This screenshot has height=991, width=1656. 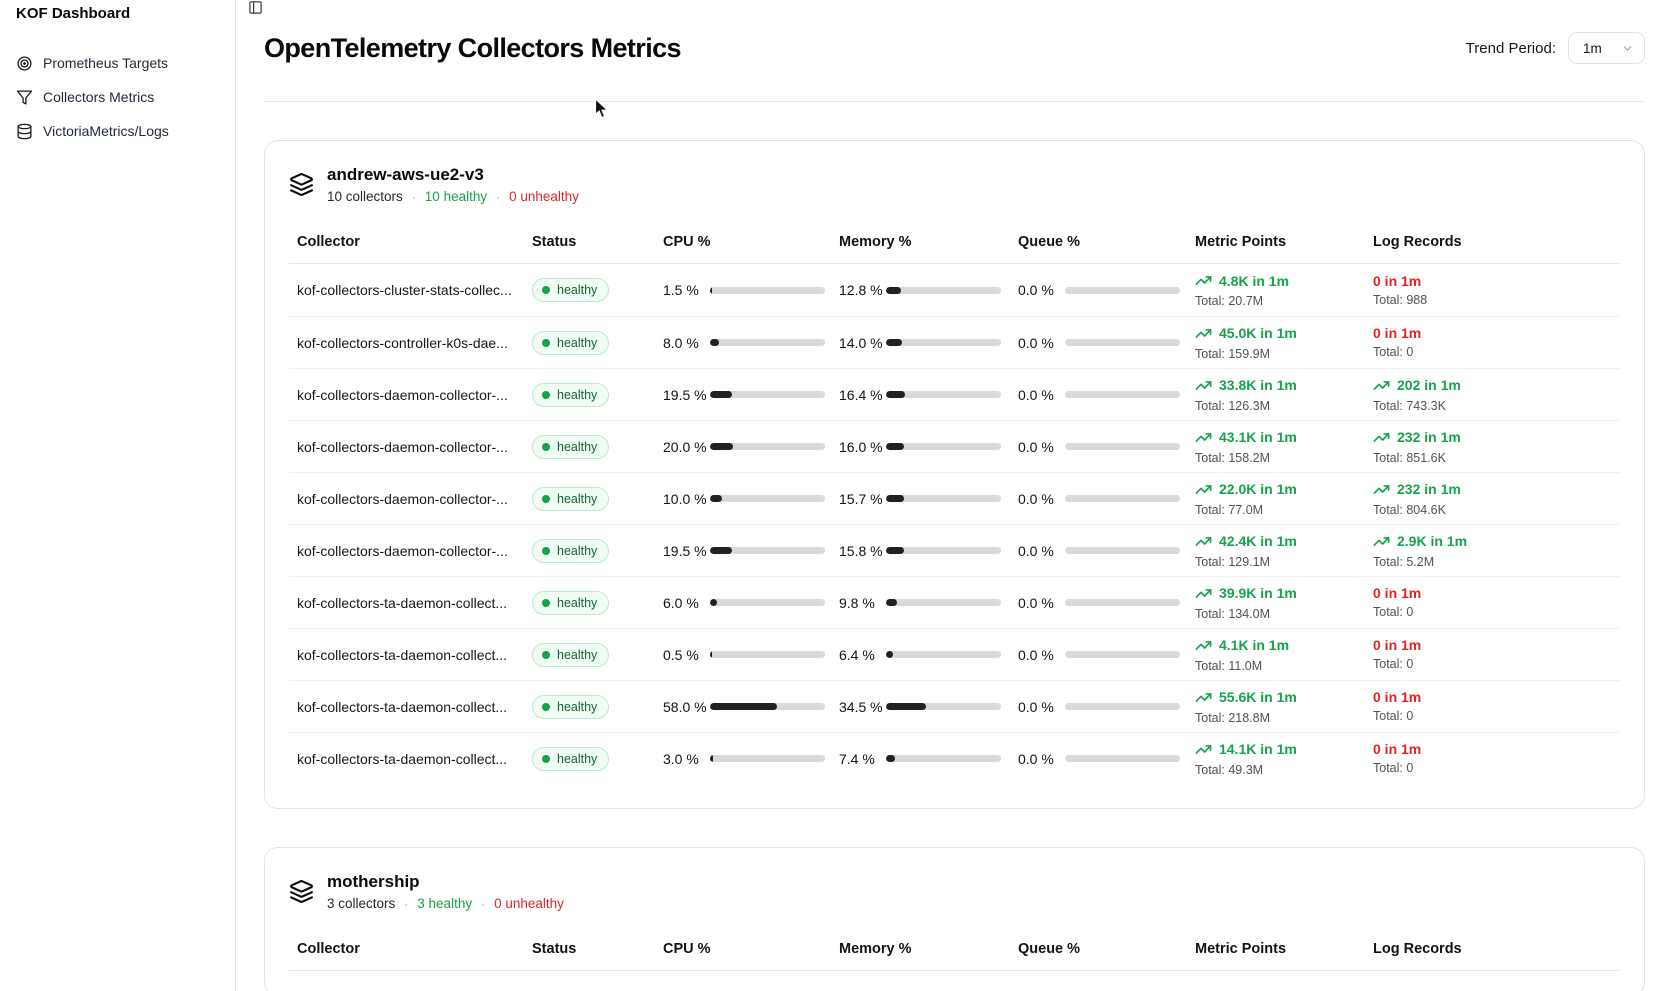 What do you see at coordinates (554, 949) in the screenshot?
I see `column-header-status: Status` at bounding box center [554, 949].